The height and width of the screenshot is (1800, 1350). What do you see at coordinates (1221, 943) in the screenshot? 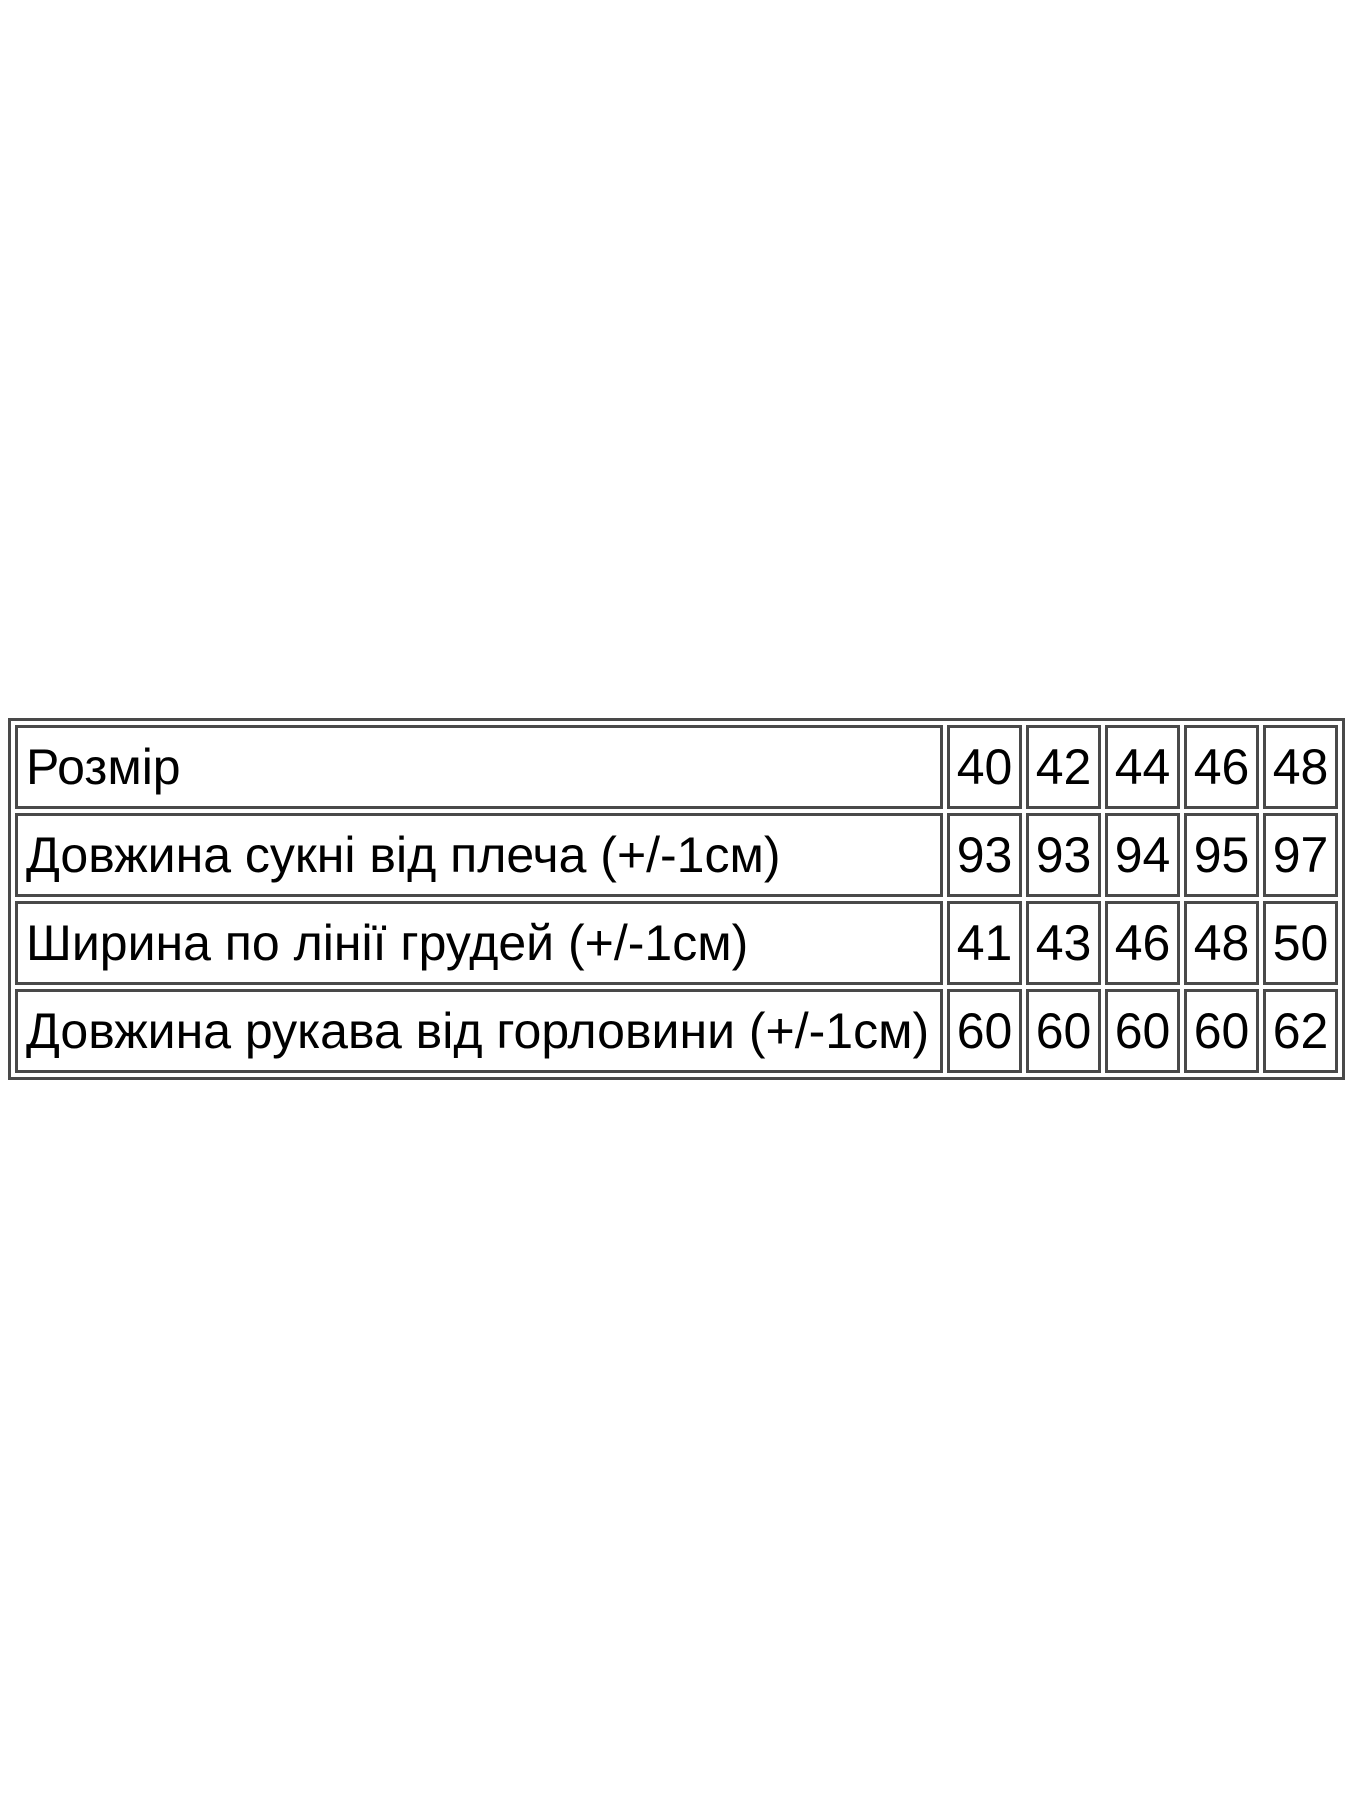
I see `measure-value-cell: 48` at bounding box center [1221, 943].